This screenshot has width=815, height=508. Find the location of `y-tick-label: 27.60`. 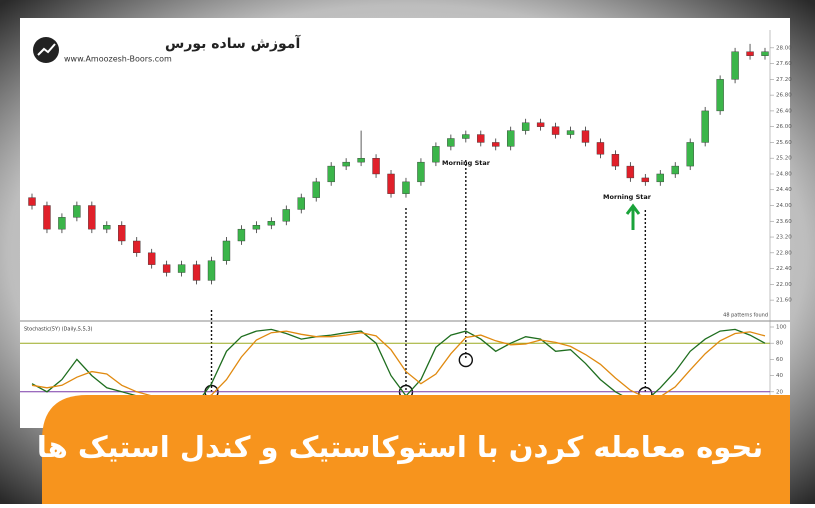

y-tick-label: 27.60 is located at coordinates (784, 64).